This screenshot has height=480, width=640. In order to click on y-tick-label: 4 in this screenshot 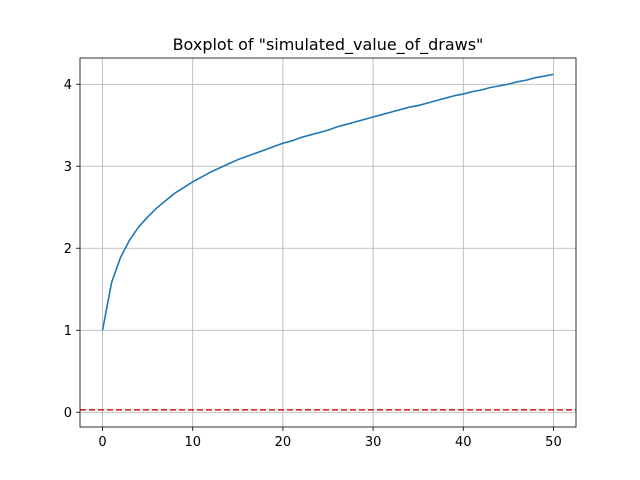, I will do `click(68, 85)`.